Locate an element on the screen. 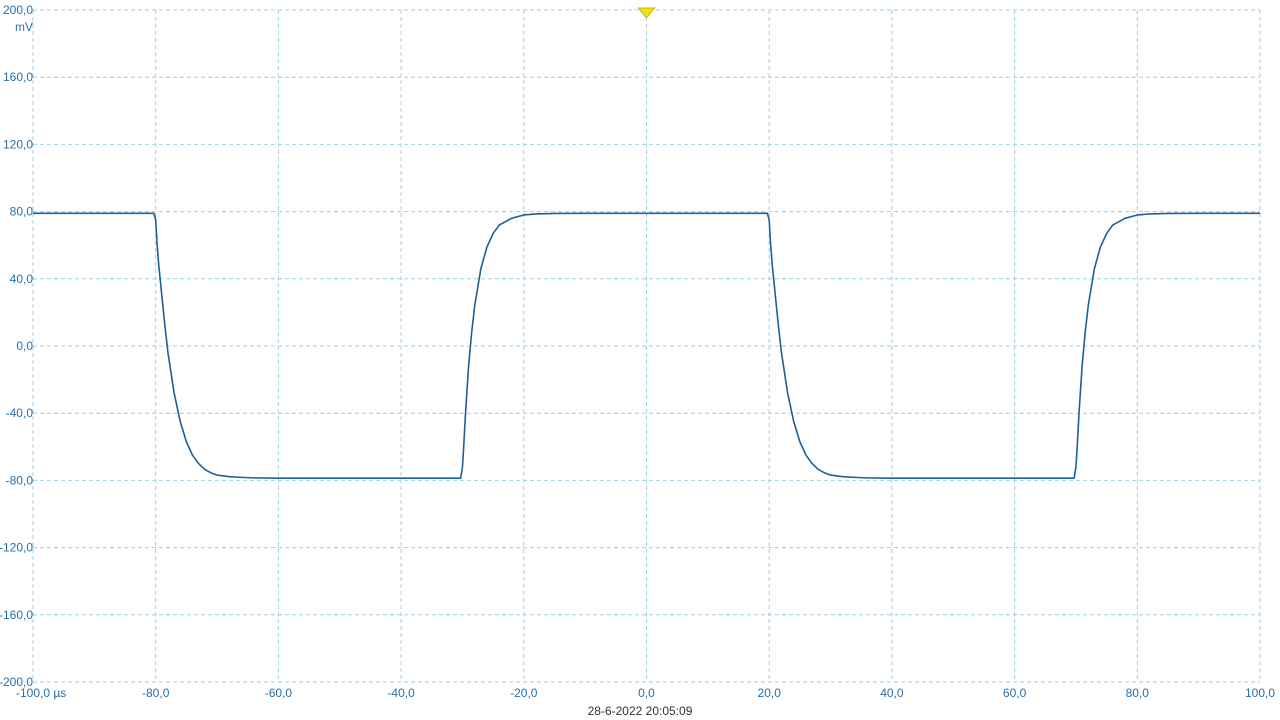 The image size is (1280, 720). x-tick-label: -80,0 is located at coordinates (156, 693).